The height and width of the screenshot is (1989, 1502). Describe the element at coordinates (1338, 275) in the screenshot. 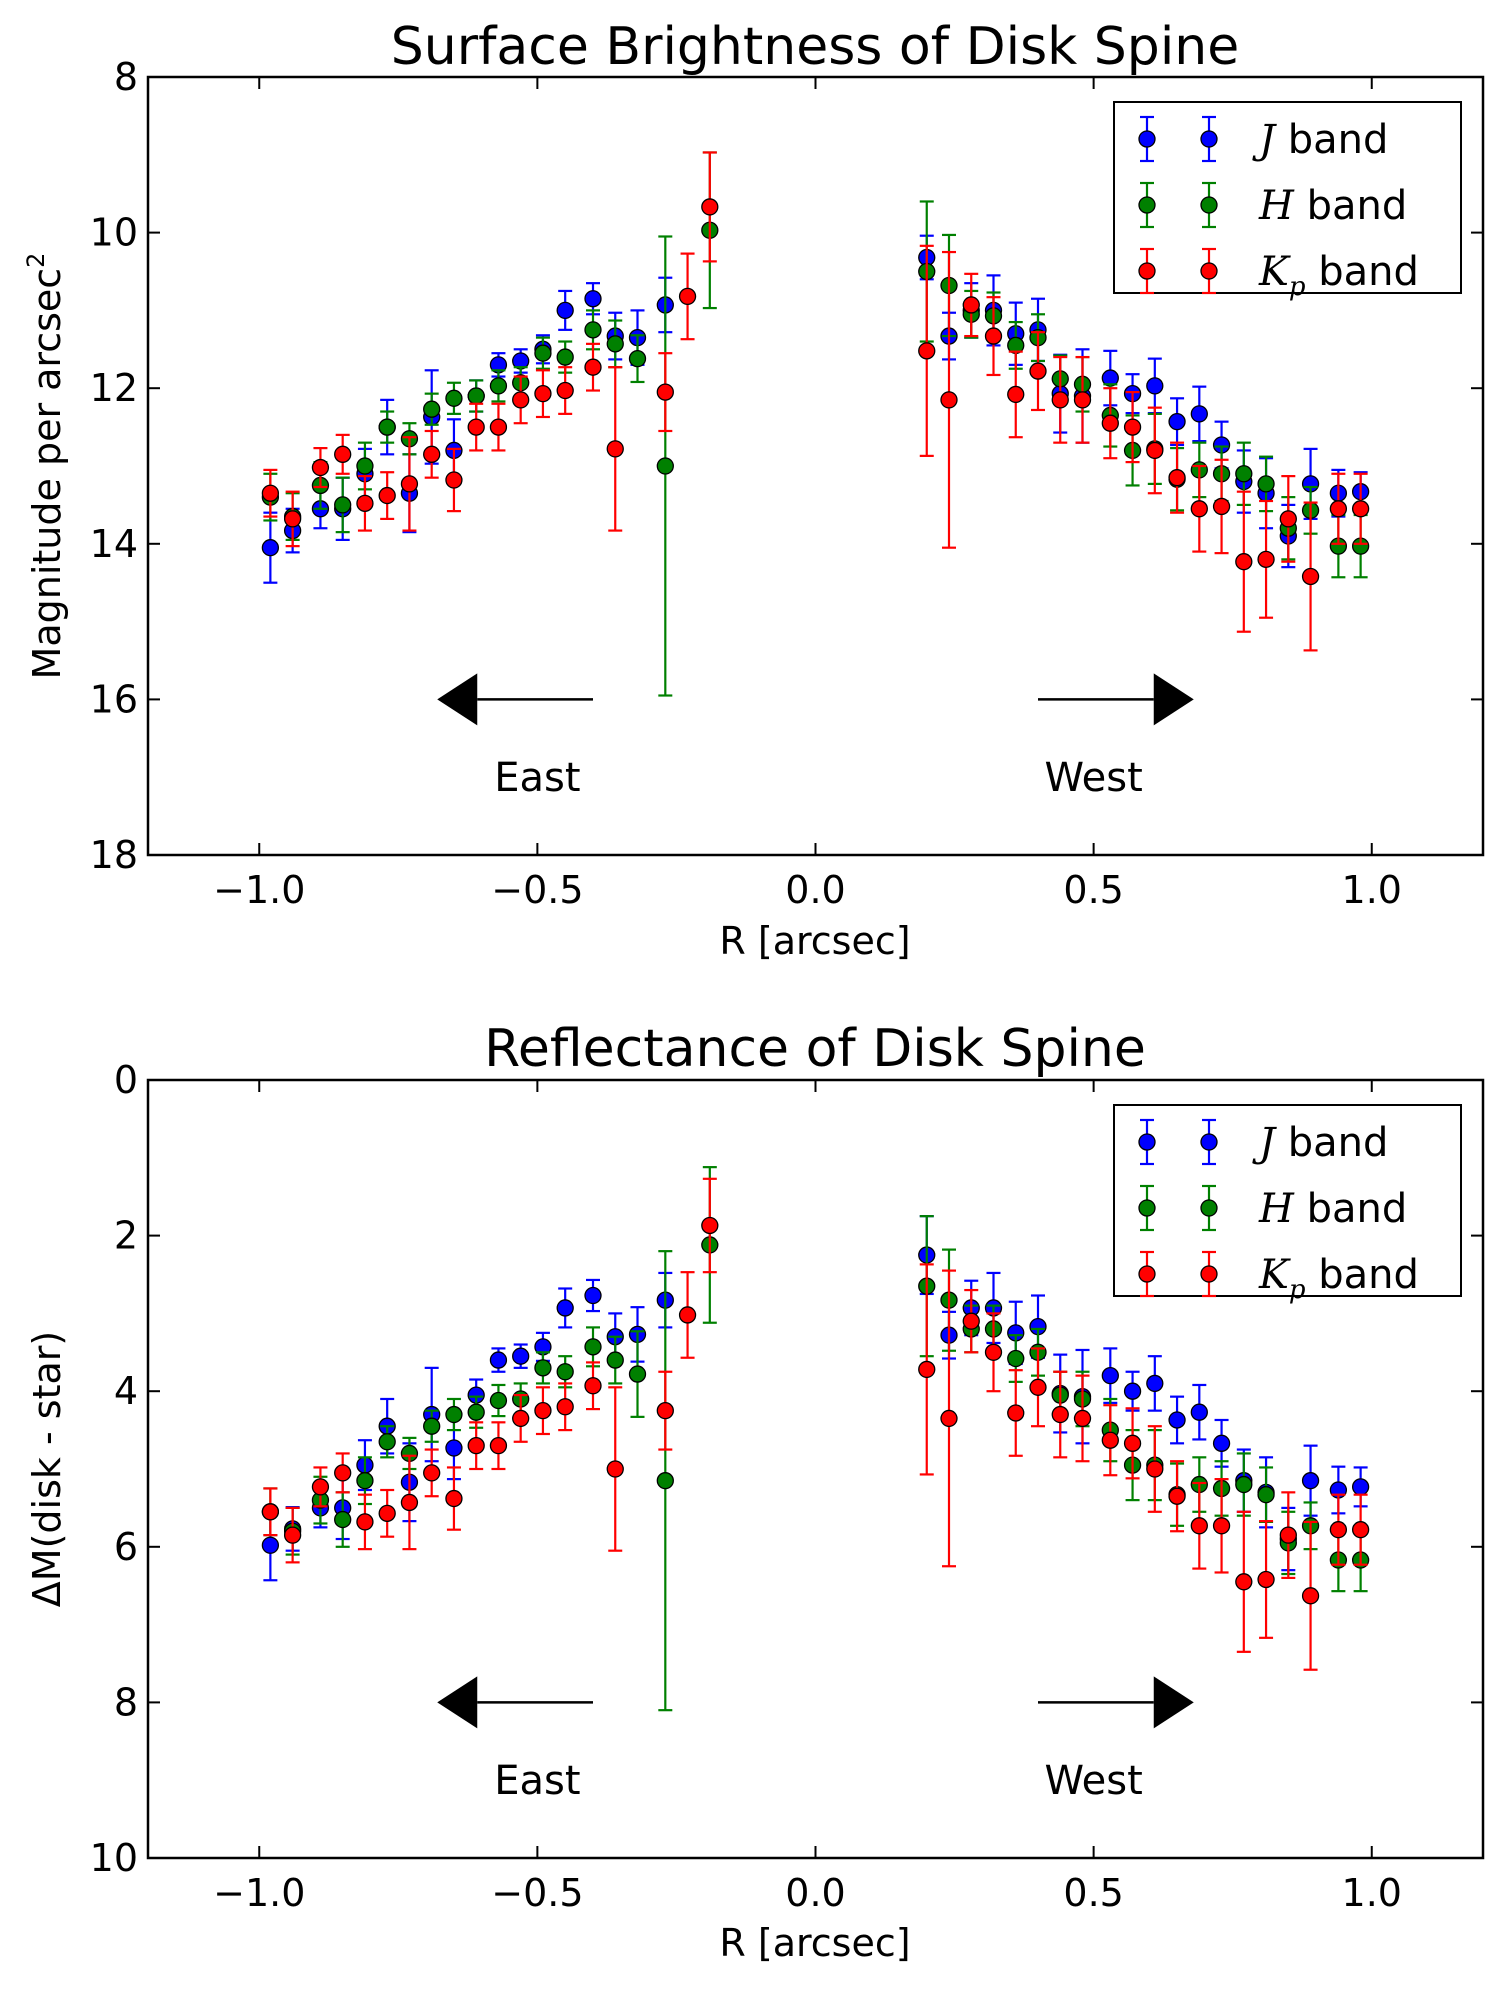

I see `legend-label: Kp band` at that location.